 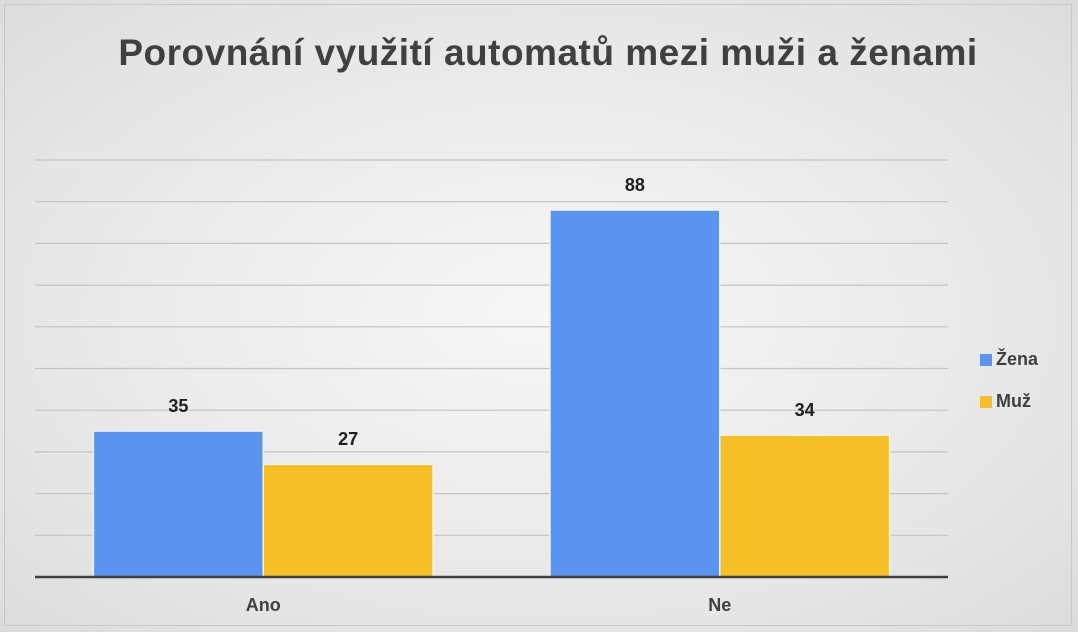 What do you see at coordinates (805, 410) in the screenshot?
I see `data-label: 34` at bounding box center [805, 410].